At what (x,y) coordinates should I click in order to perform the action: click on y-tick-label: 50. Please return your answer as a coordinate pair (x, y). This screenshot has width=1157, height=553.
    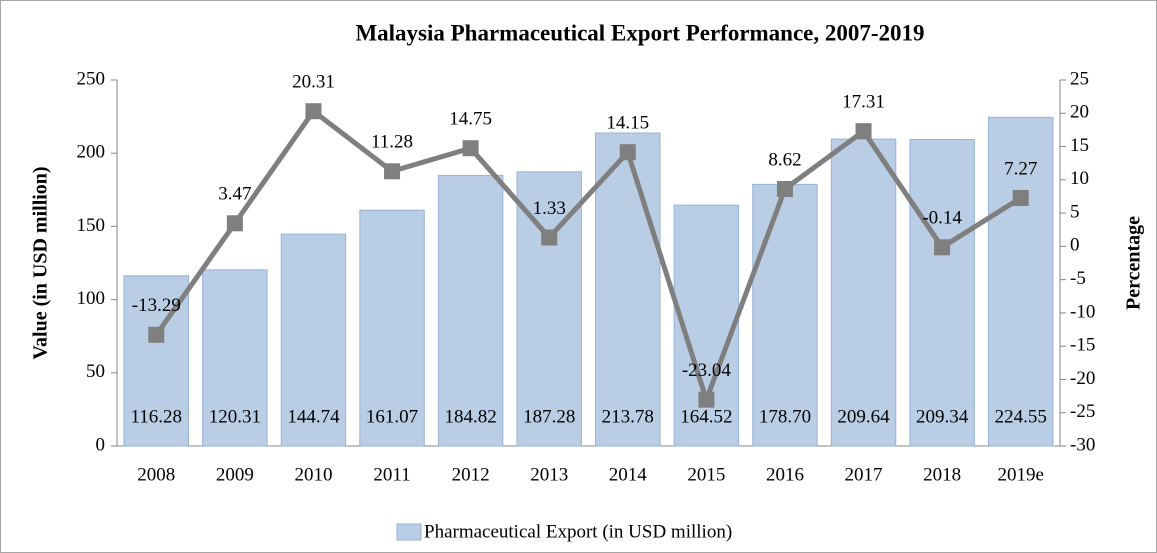
    Looking at the image, I should click on (95, 371).